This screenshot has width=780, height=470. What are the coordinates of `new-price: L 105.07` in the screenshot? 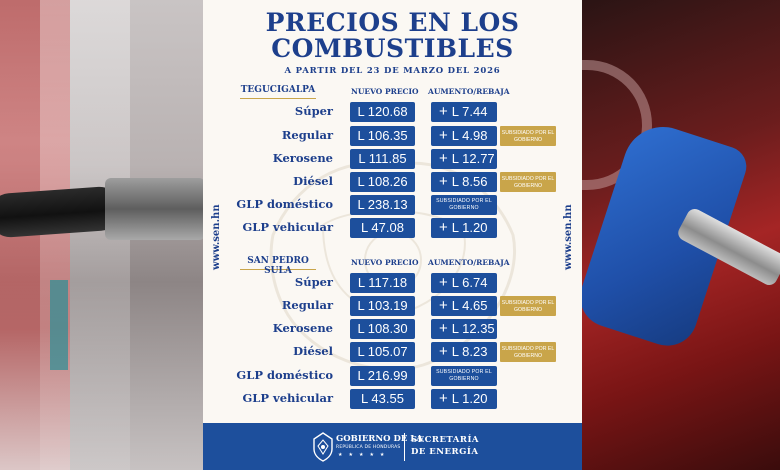 It's located at (382, 352).